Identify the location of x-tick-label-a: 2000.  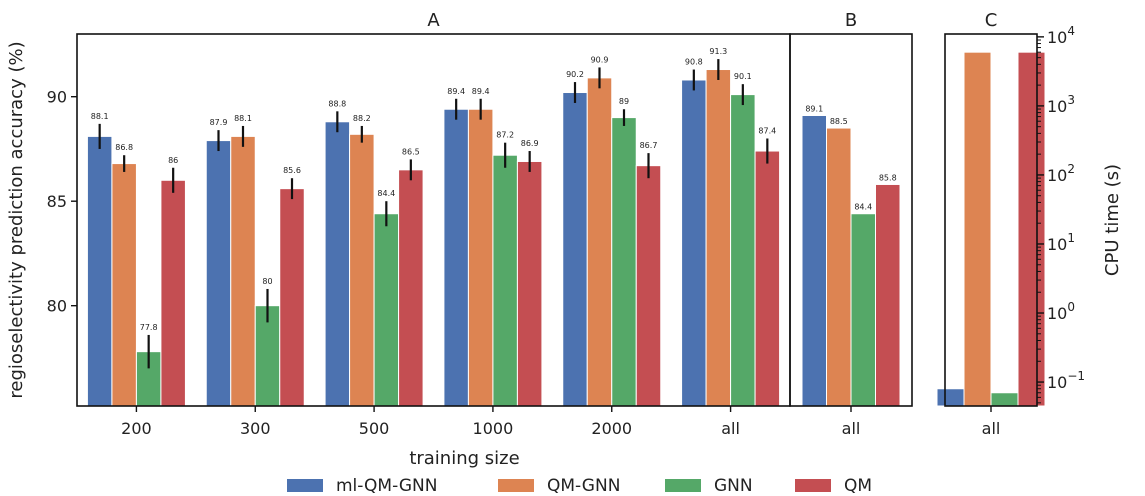
(611, 428).